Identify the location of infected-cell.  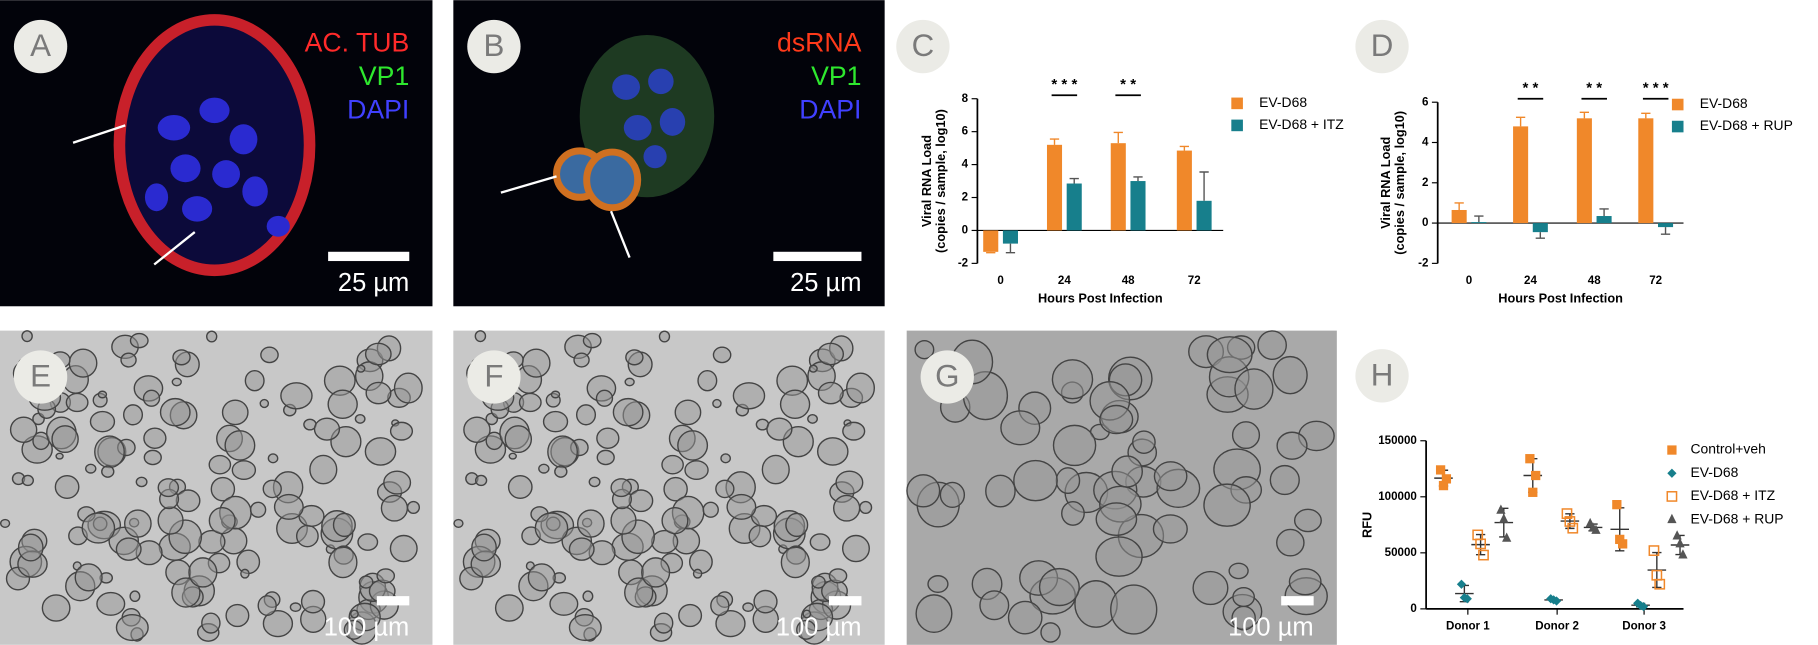
(612, 180).